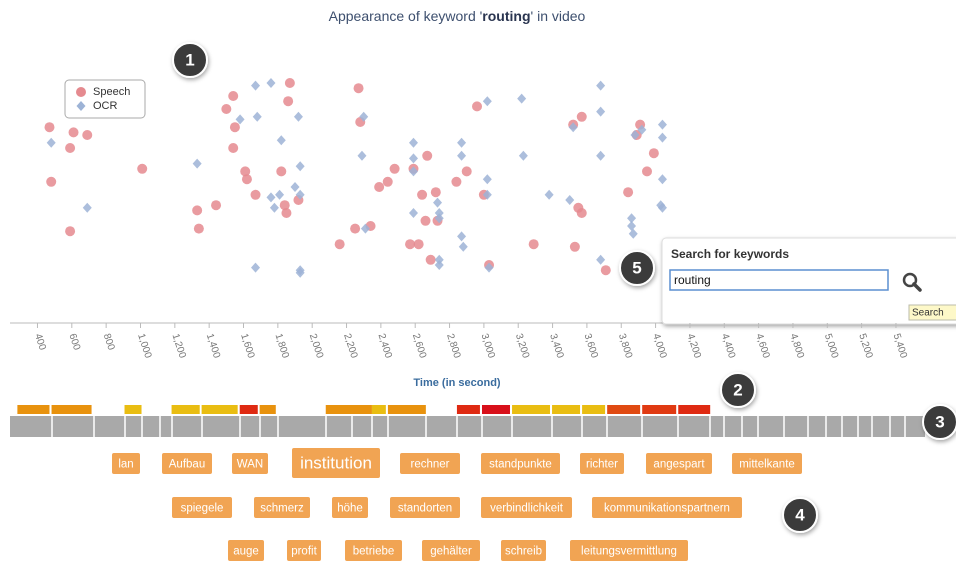 This screenshot has height=566, width=956. What do you see at coordinates (728, 346) in the screenshot?
I see `x-tick-label: 4,400` at bounding box center [728, 346].